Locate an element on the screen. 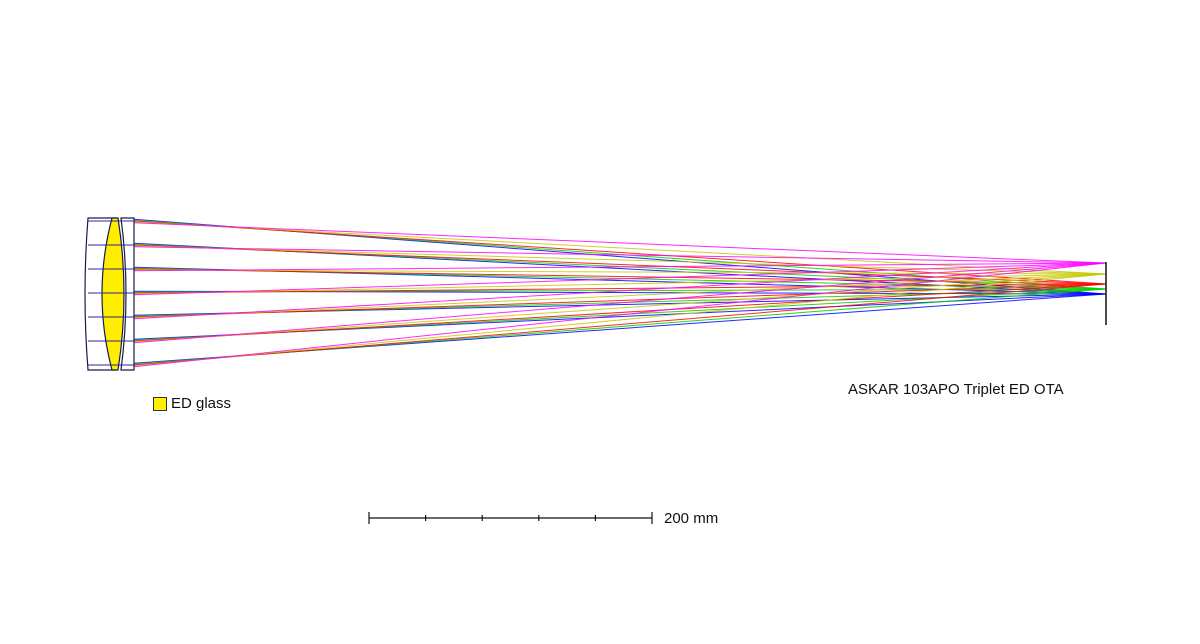 The height and width of the screenshot is (644, 1200). ed-glass-legend-label: ED glass is located at coordinates (201, 403).